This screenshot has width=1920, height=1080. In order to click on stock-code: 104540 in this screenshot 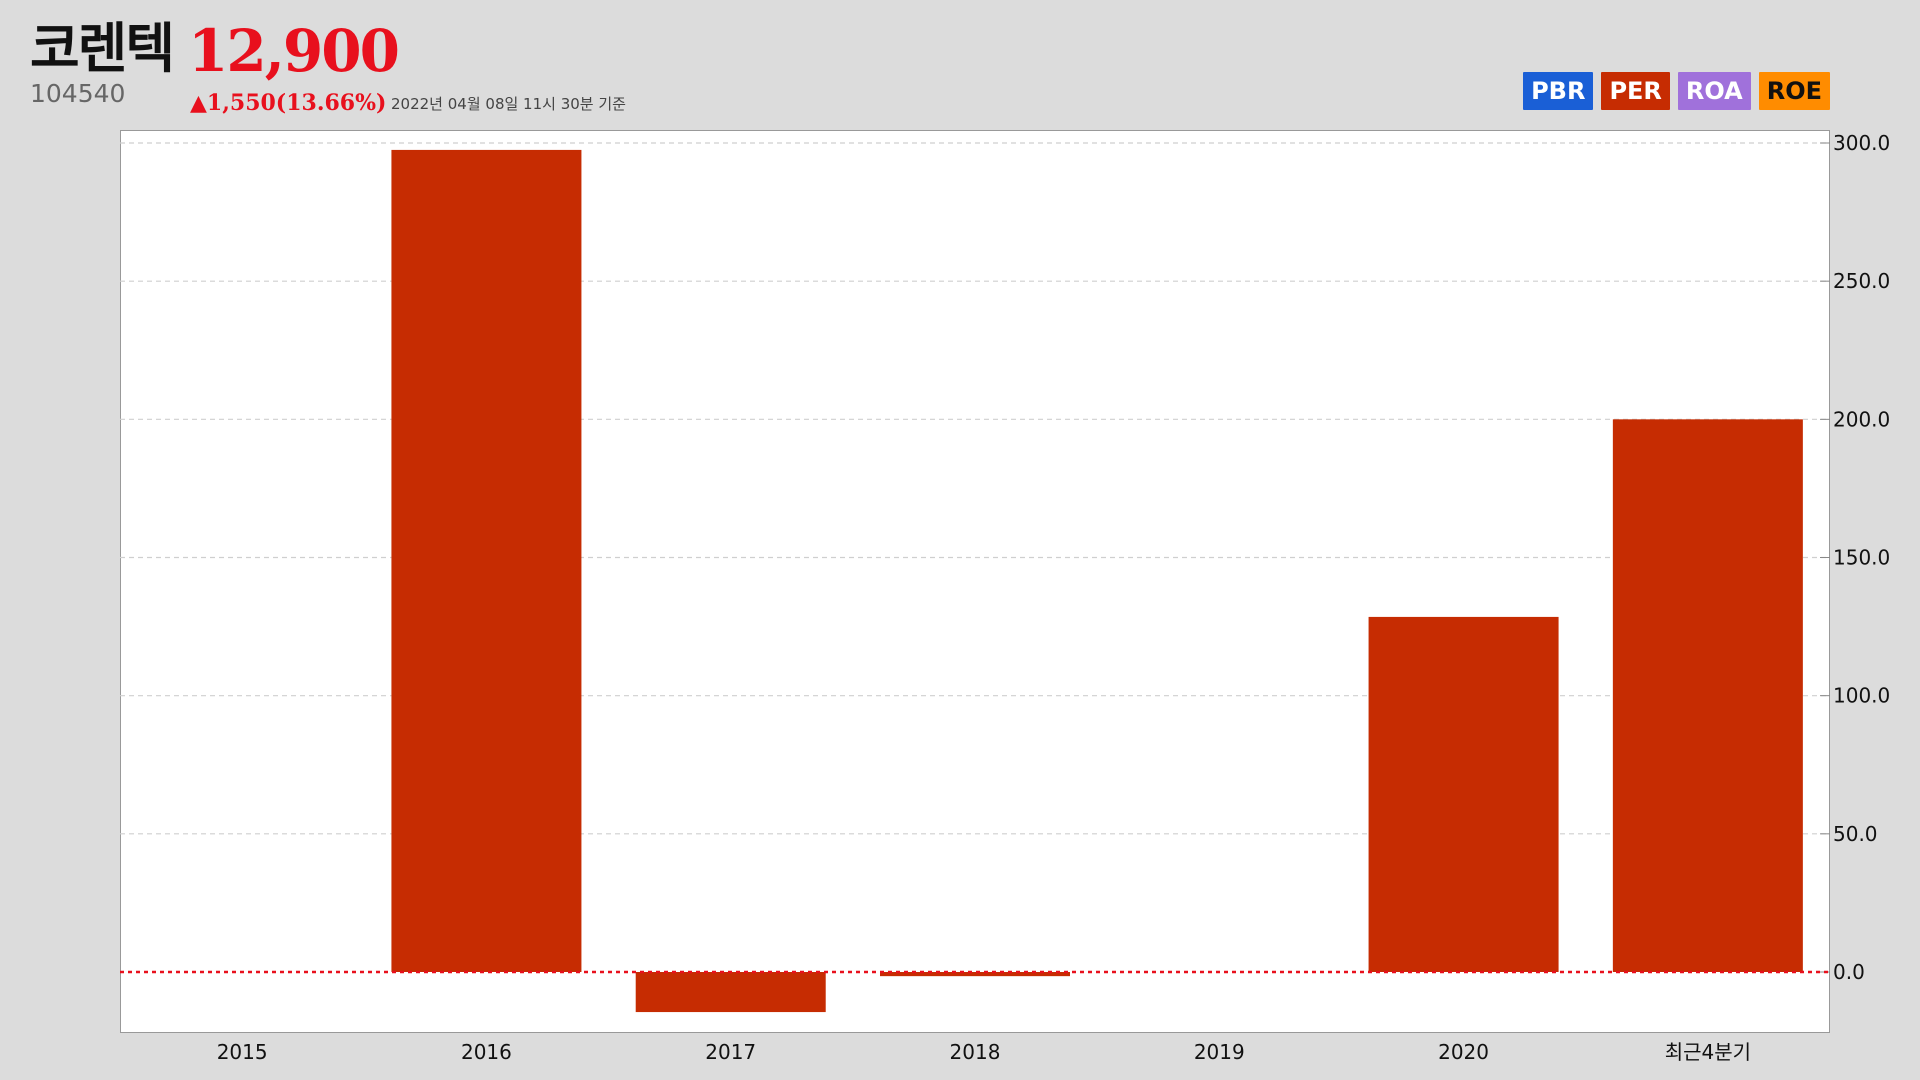, I will do `click(78, 93)`.